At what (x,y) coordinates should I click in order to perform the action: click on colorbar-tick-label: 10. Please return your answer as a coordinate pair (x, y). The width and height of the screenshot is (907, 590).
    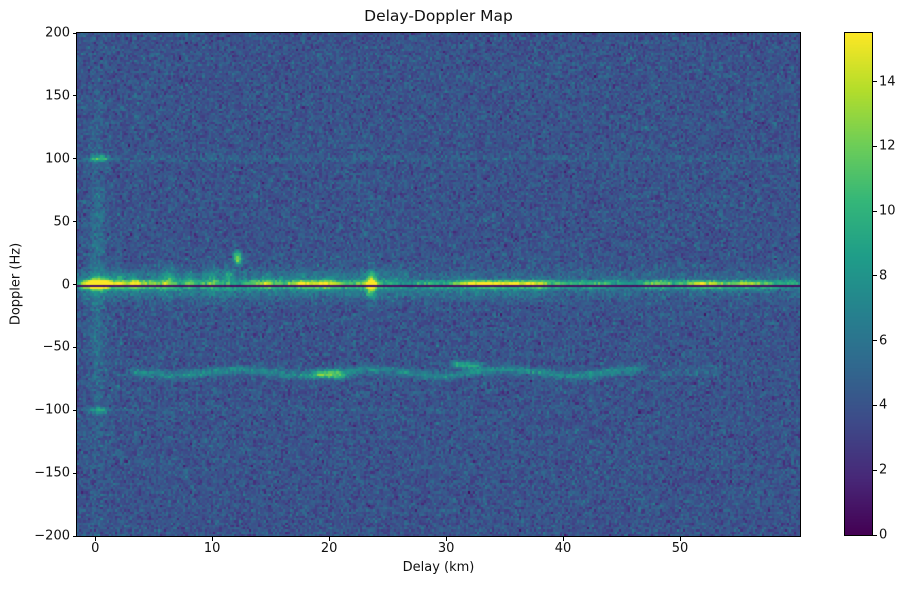
    Looking at the image, I should click on (887, 211).